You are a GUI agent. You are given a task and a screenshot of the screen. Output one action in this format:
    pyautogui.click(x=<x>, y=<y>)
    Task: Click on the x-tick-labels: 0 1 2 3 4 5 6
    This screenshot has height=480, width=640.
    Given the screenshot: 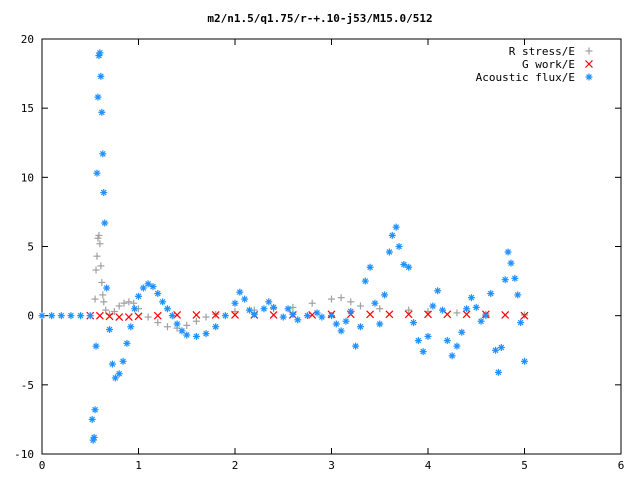 What is the action you would take?
    pyautogui.click(x=332, y=465)
    